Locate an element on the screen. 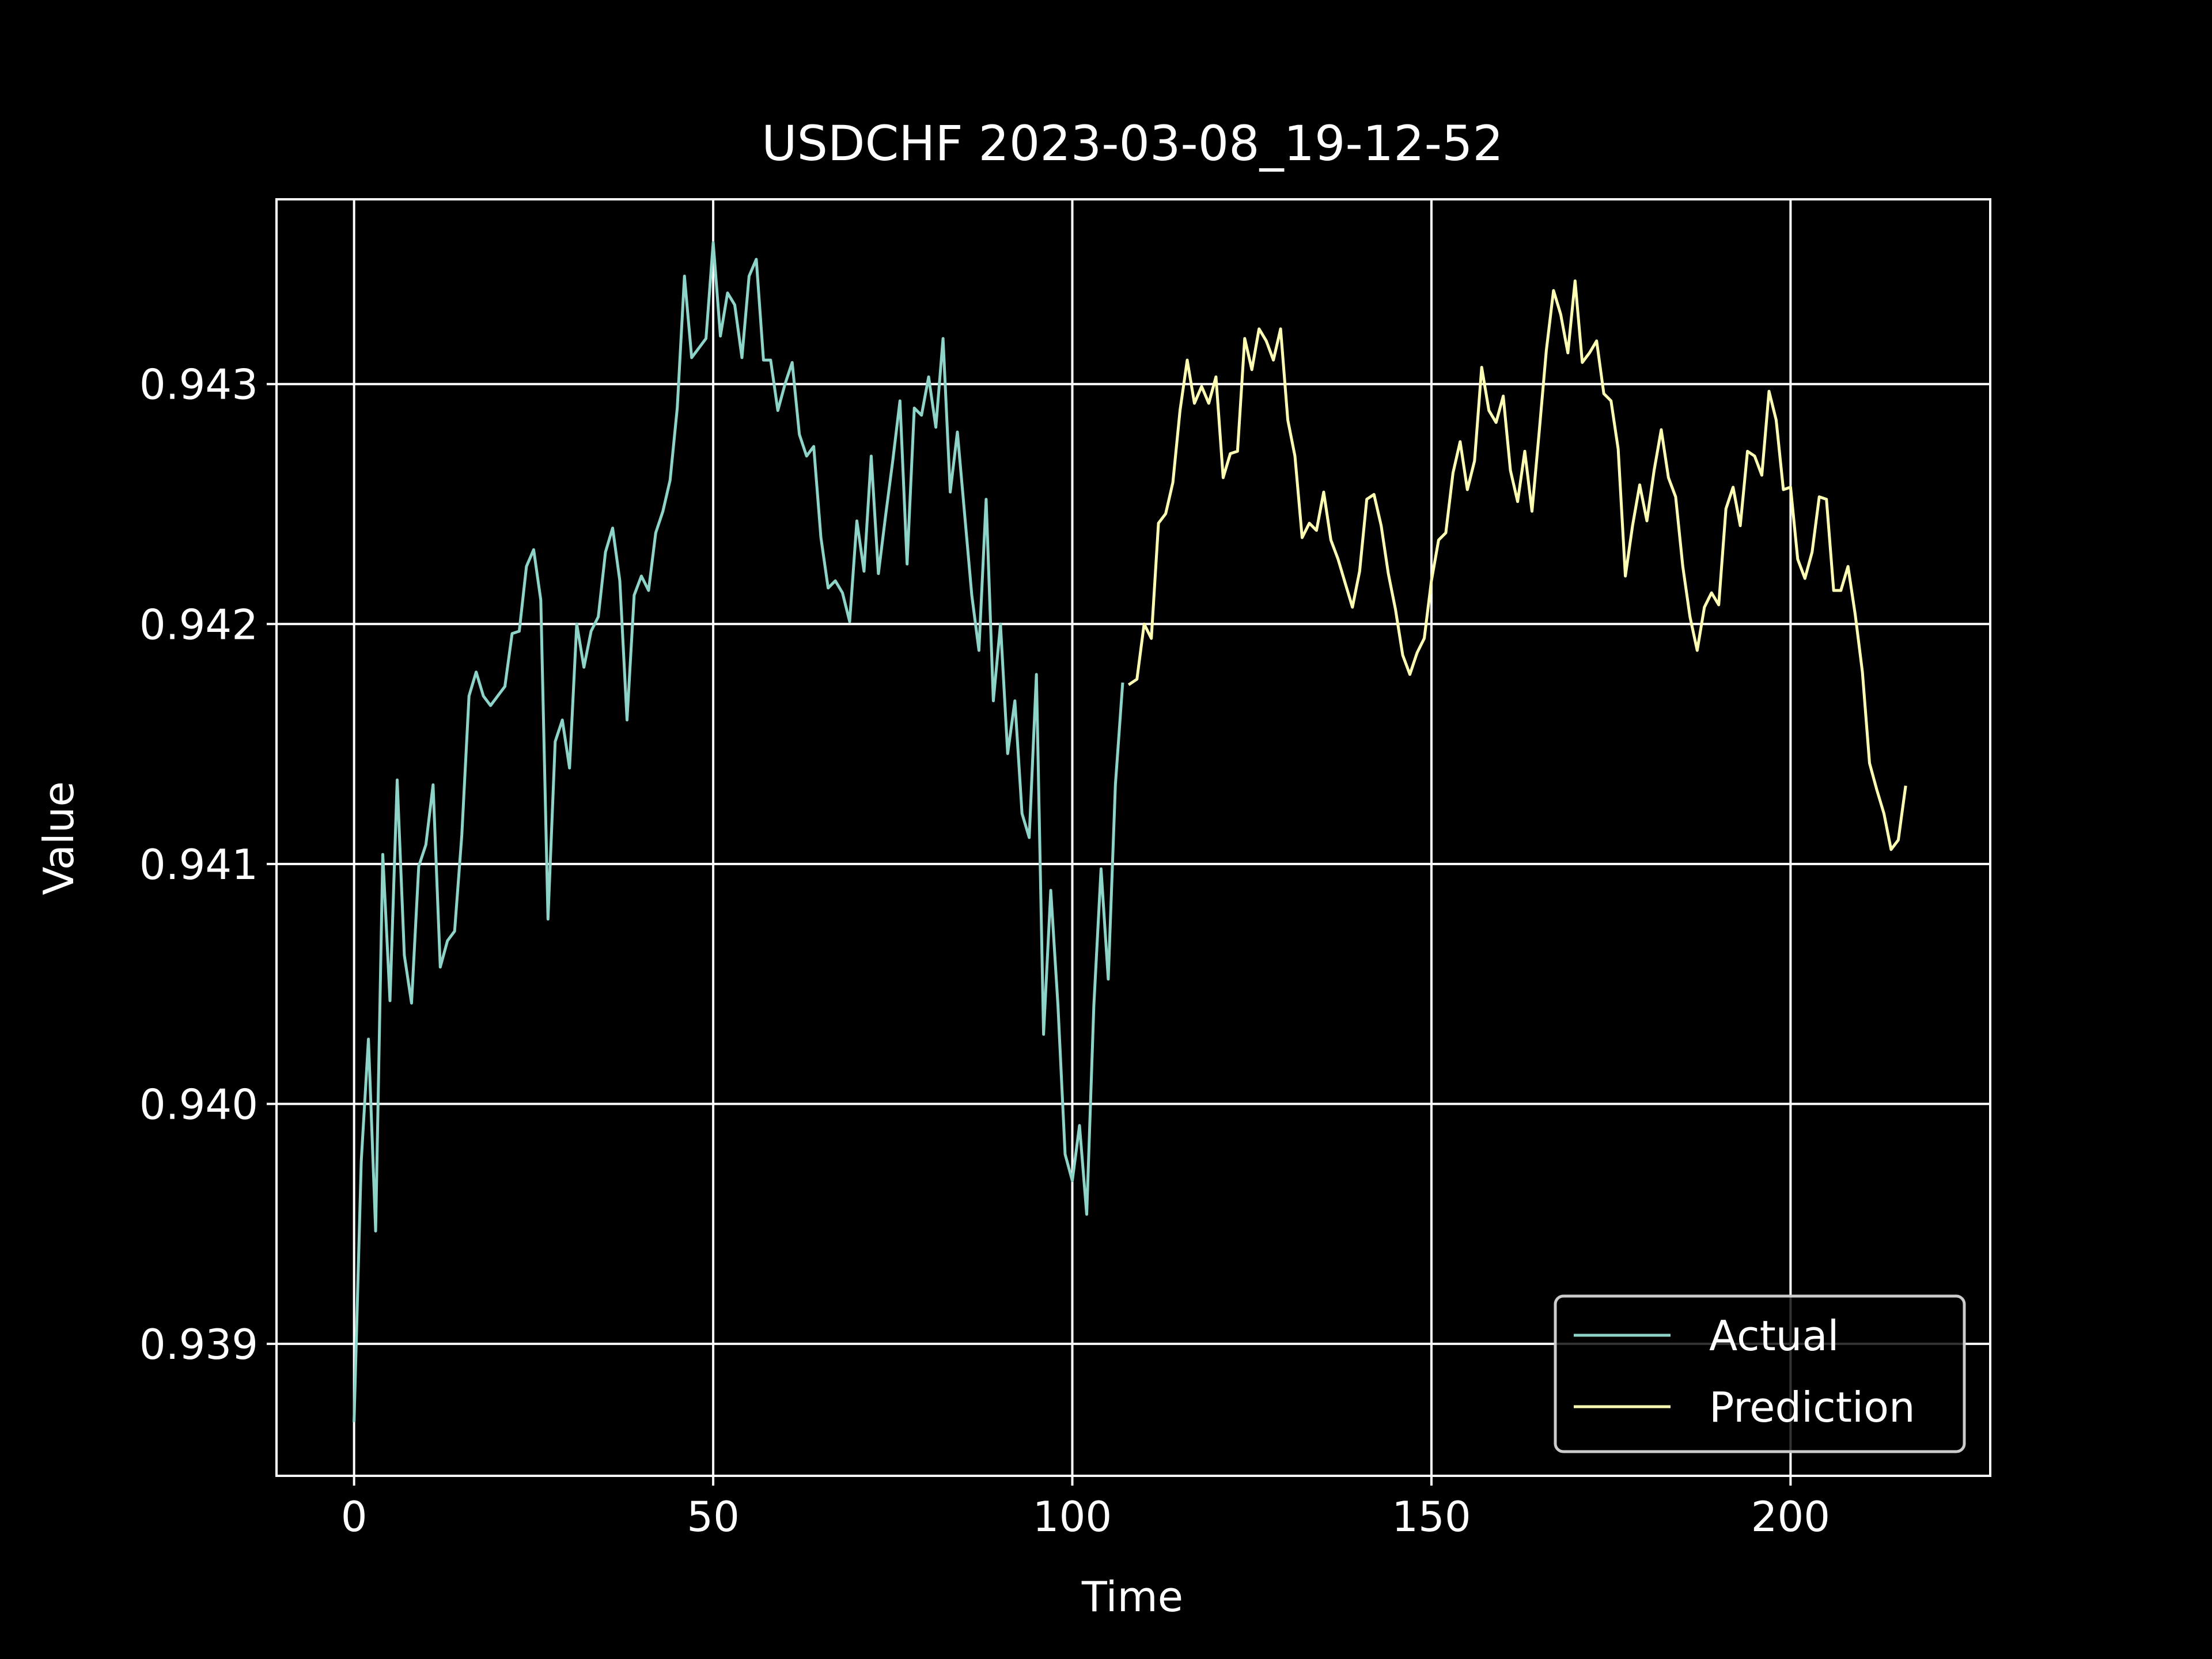 The image size is (2212, 1659). x-axis: 0 50 100 150 200 is located at coordinates (1085, 1508).